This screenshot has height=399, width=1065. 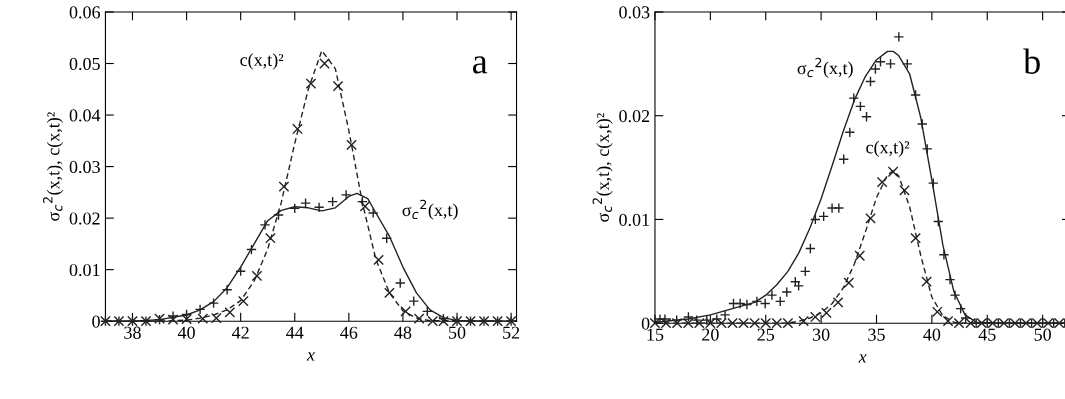 What do you see at coordinates (1031, 61) in the screenshot?
I see `annotation: b` at bounding box center [1031, 61].